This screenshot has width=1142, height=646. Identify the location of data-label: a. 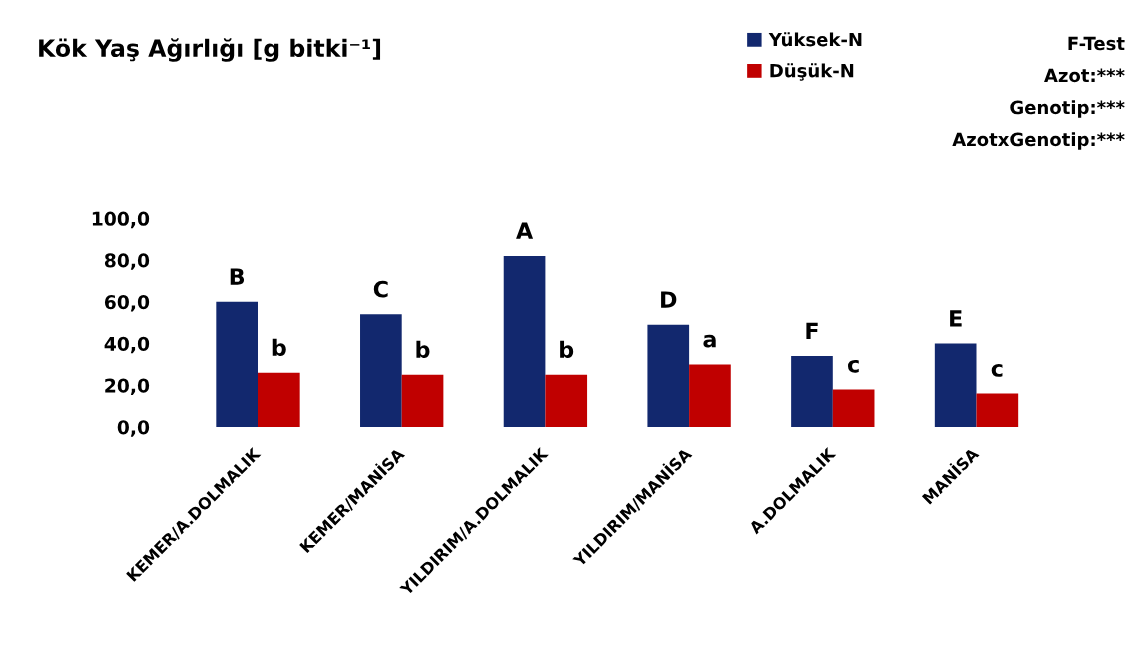
(709, 341).